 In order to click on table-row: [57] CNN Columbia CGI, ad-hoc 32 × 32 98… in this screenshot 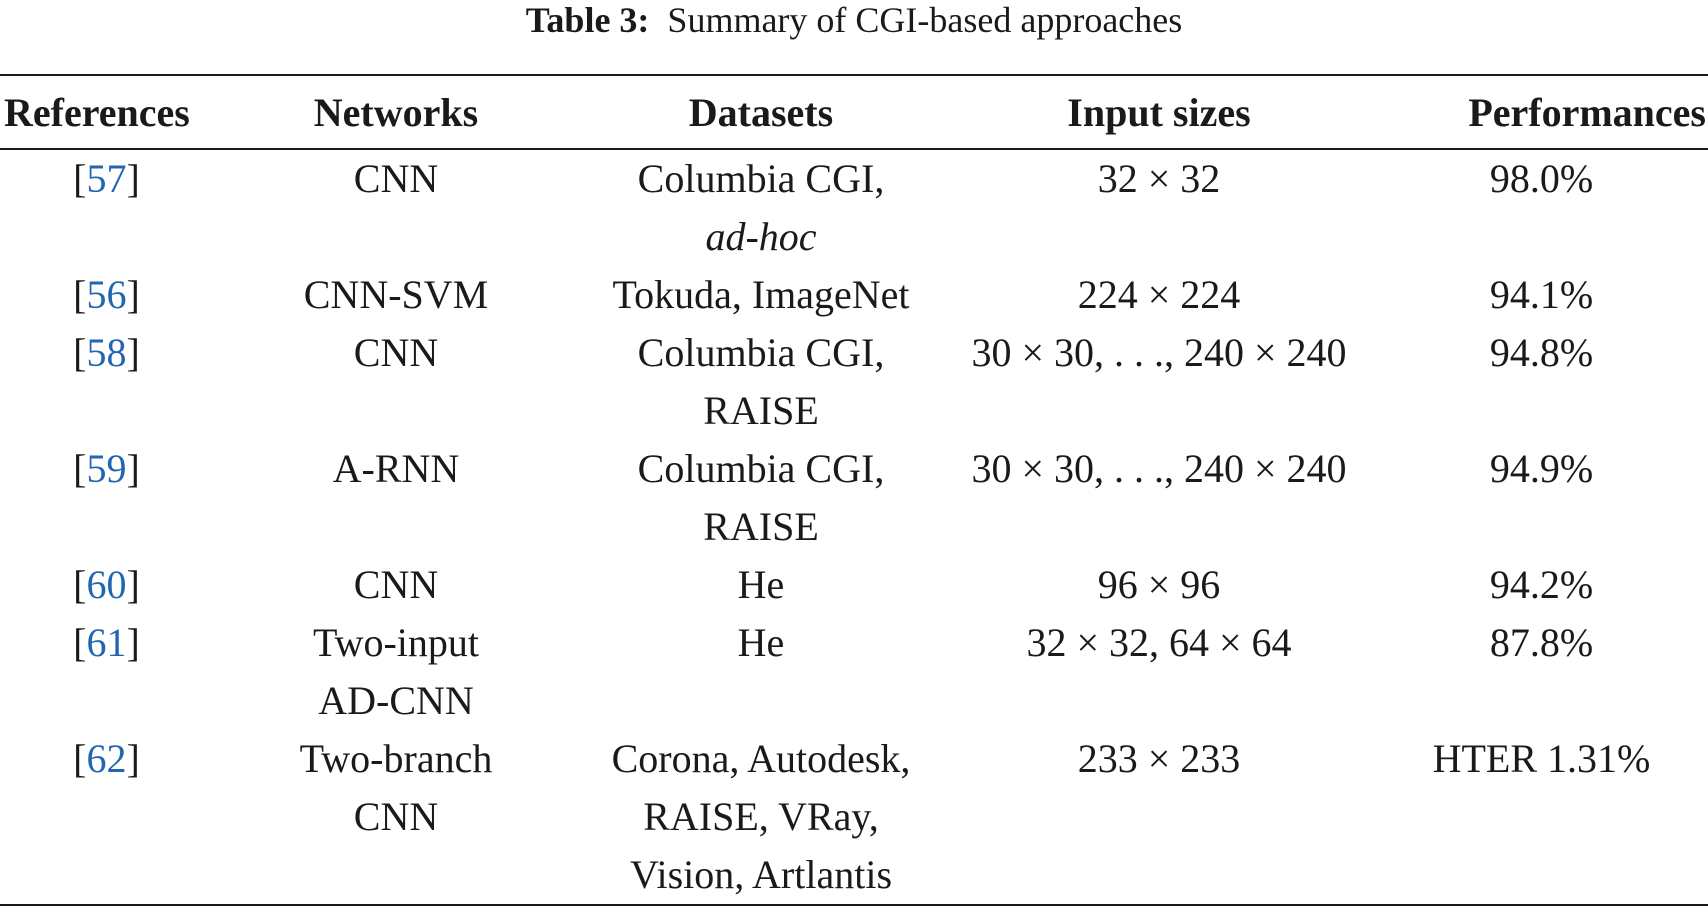, I will do `click(854, 207)`.